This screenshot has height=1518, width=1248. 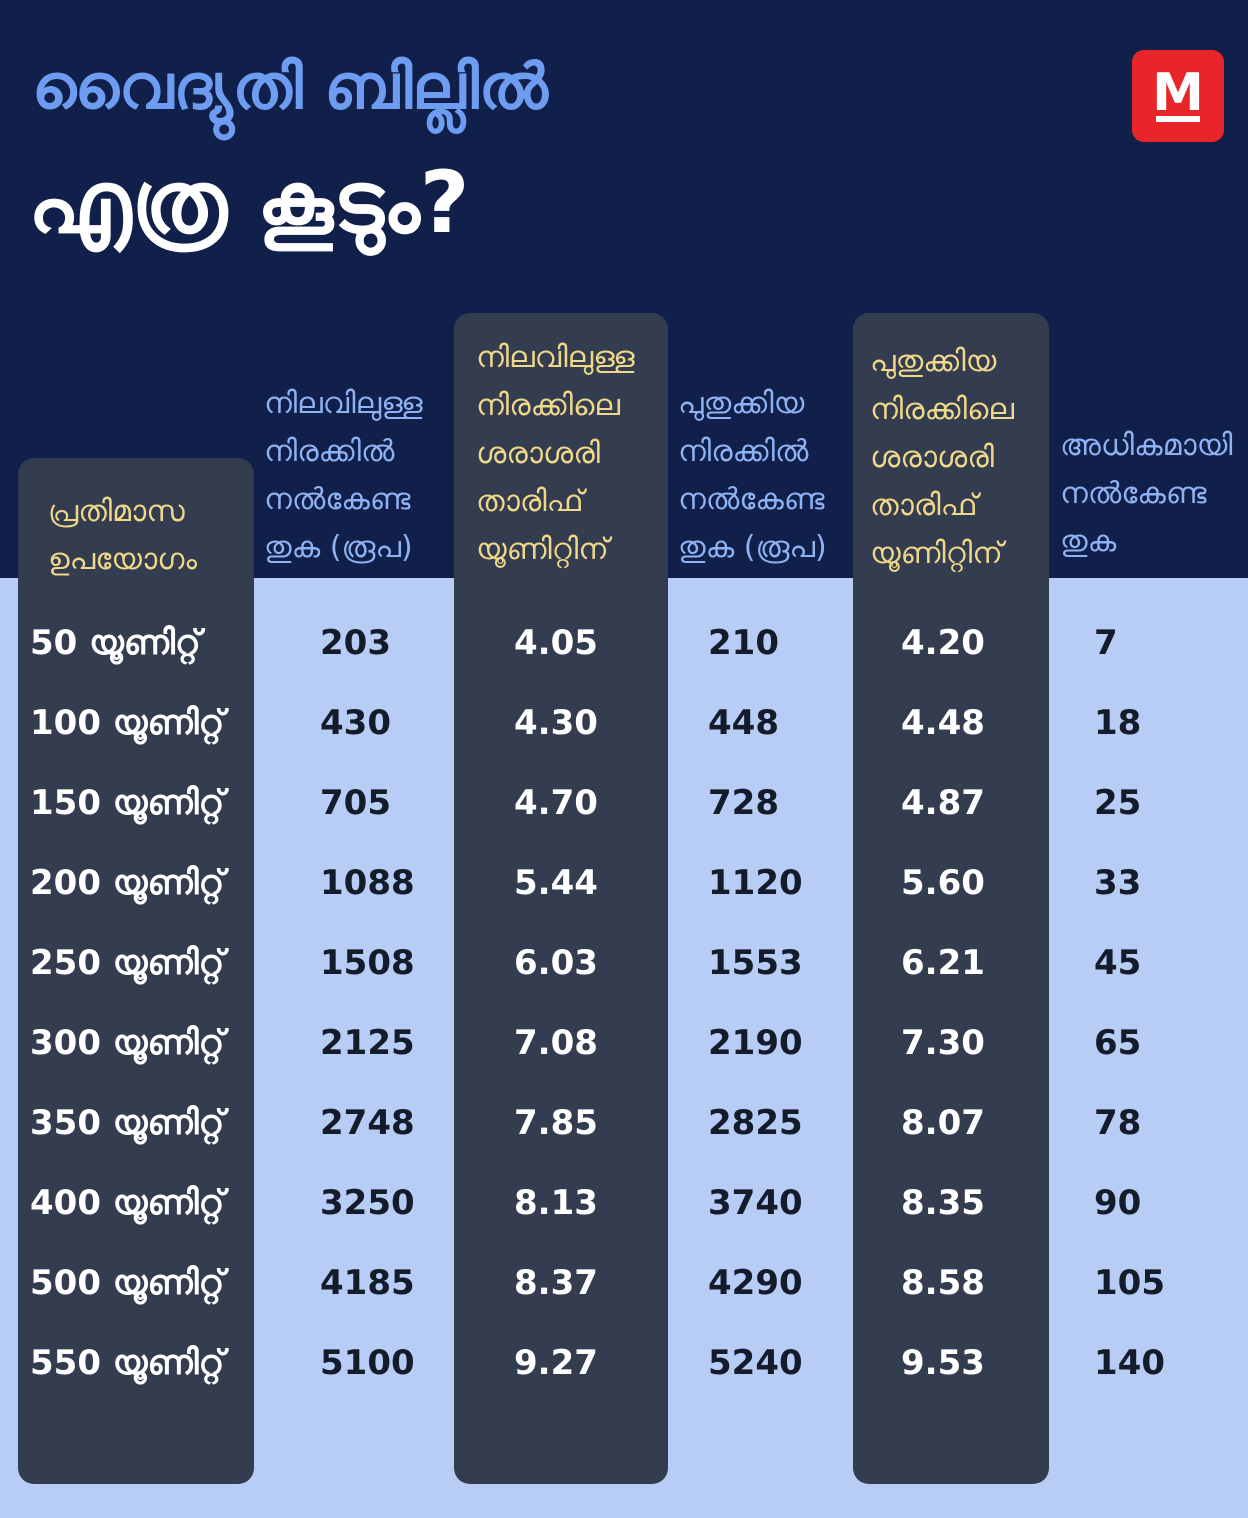 I want to click on header-current-amount: നിലവിലുള്ള നിരക്കിൽ നൽകേണ്ട തുക (രൂപ), so click(x=343, y=475).